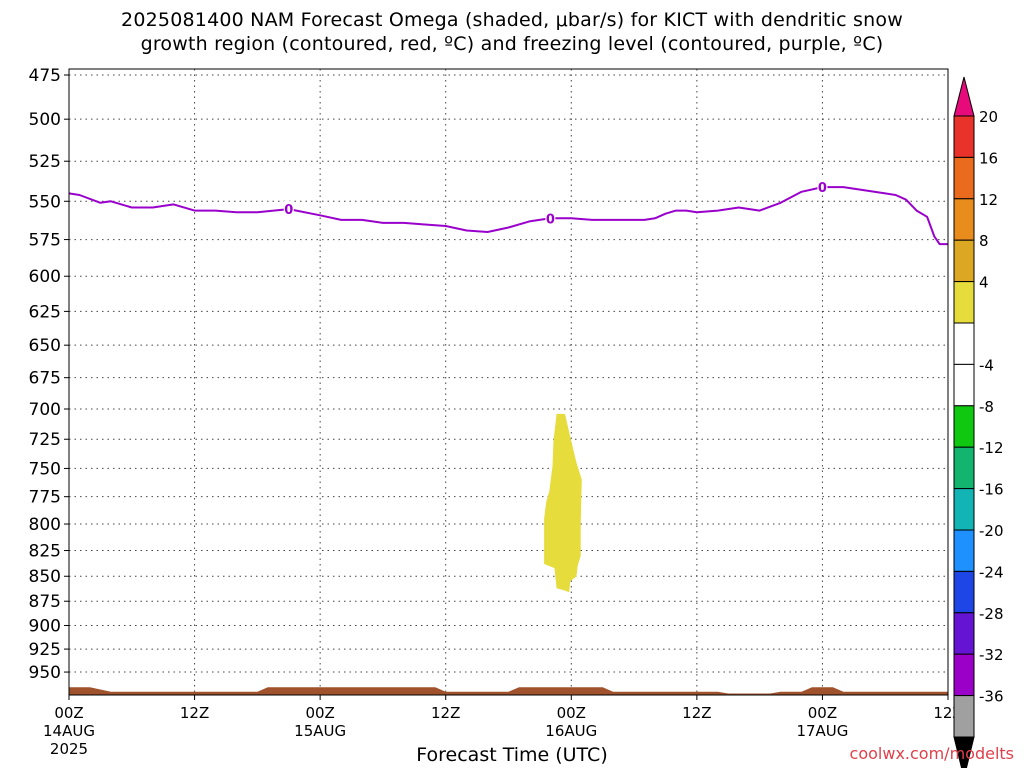  What do you see at coordinates (988, 117) in the screenshot?
I see `colorbar-label: 20` at bounding box center [988, 117].